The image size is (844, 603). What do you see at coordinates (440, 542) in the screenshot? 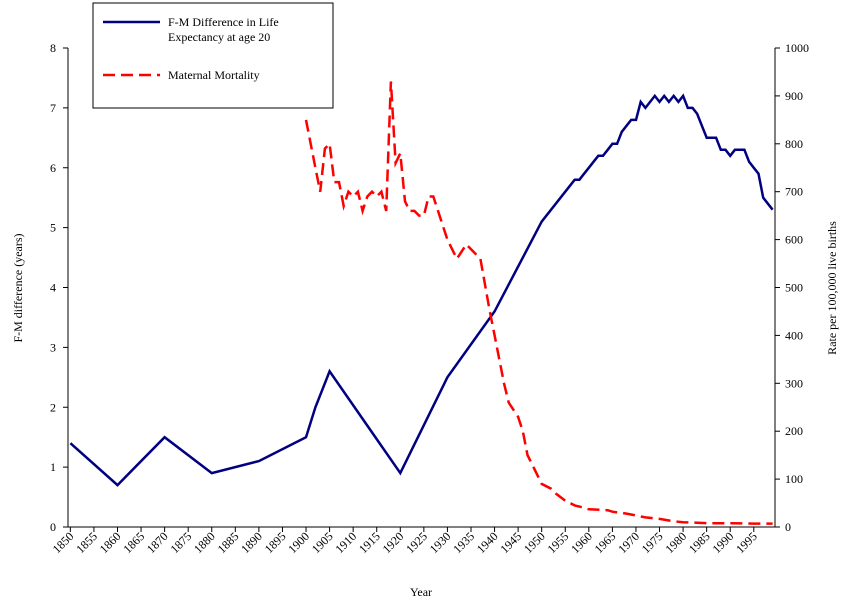
I see `x-tick-label: 1930` at bounding box center [440, 542].